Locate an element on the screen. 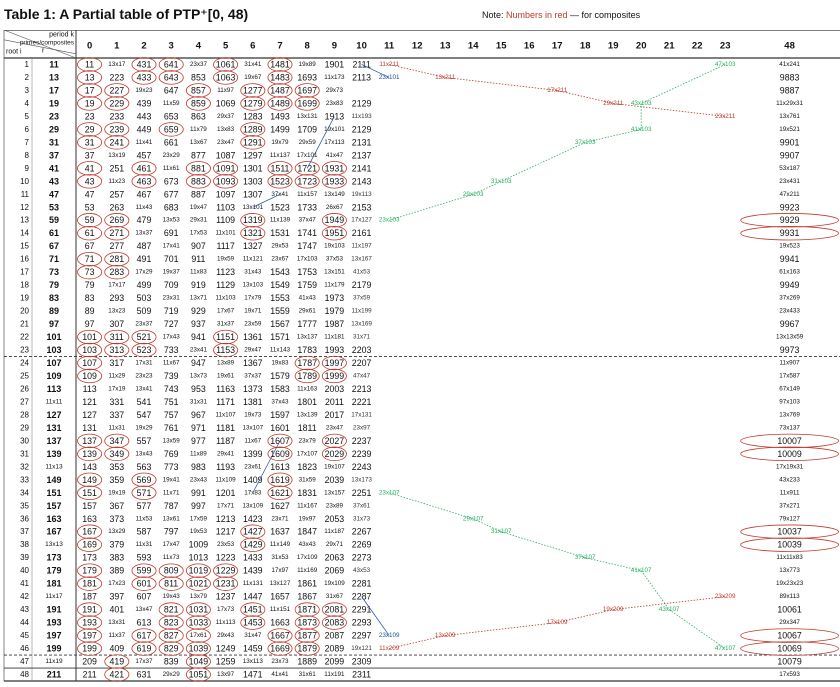  cell-value: 2069 is located at coordinates (335, 571).